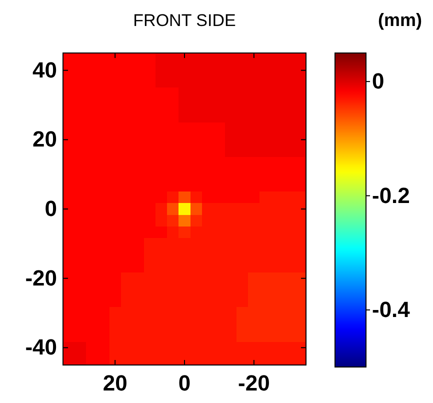 This screenshot has height=403, width=433. I want to click on color-bar-title: (mm), so click(400, 20).